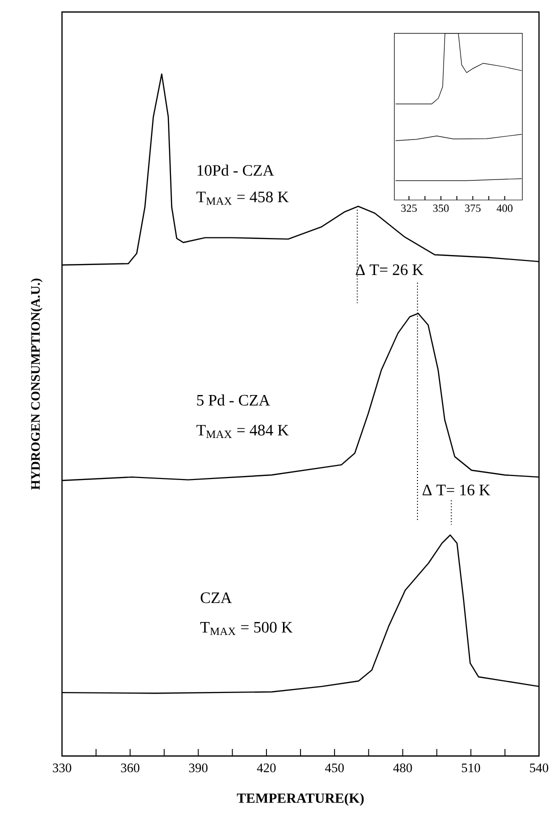 The width and height of the screenshot is (554, 822). What do you see at coordinates (409, 208) in the screenshot?
I see `x-tick-label: 325` at bounding box center [409, 208].